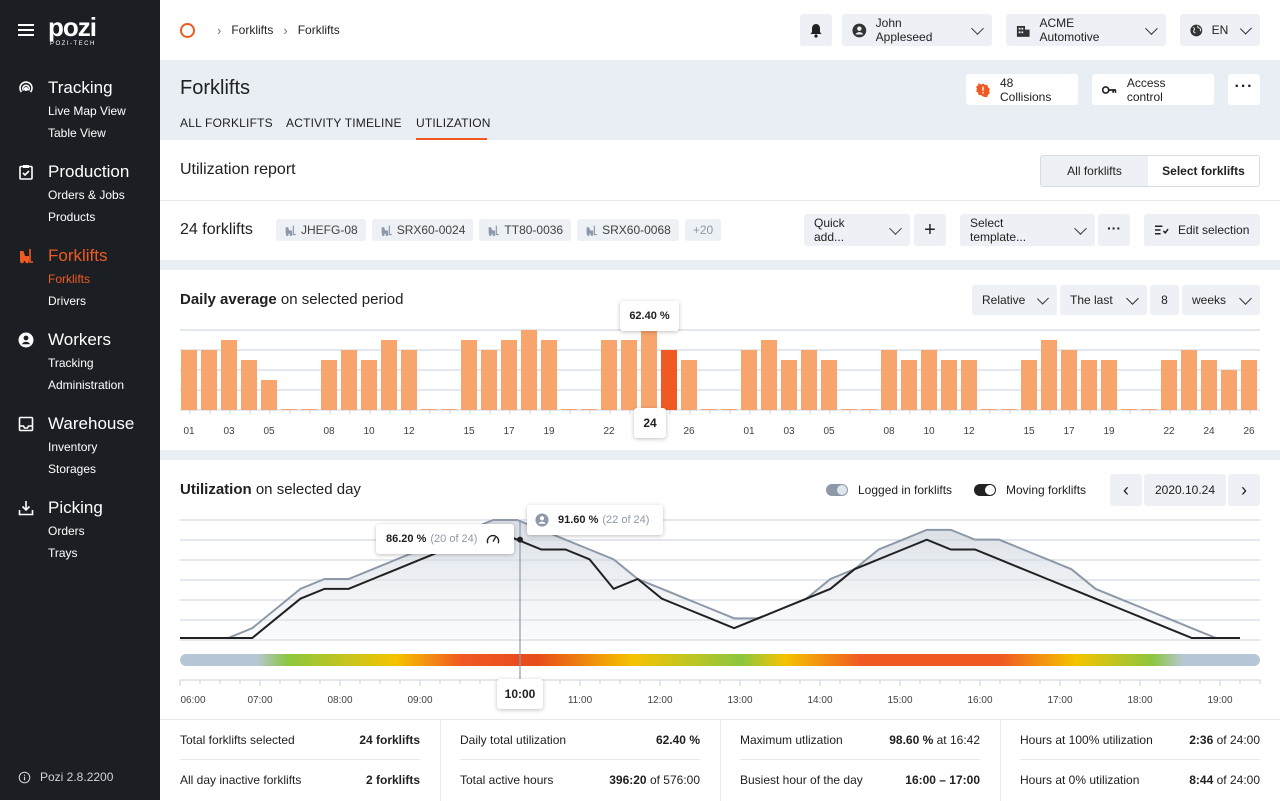 This screenshot has width=1280, height=801. What do you see at coordinates (628, 230) in the screenshot?
I see `forklift-chip: SRX60-0068` at bounding box center [628, 230].